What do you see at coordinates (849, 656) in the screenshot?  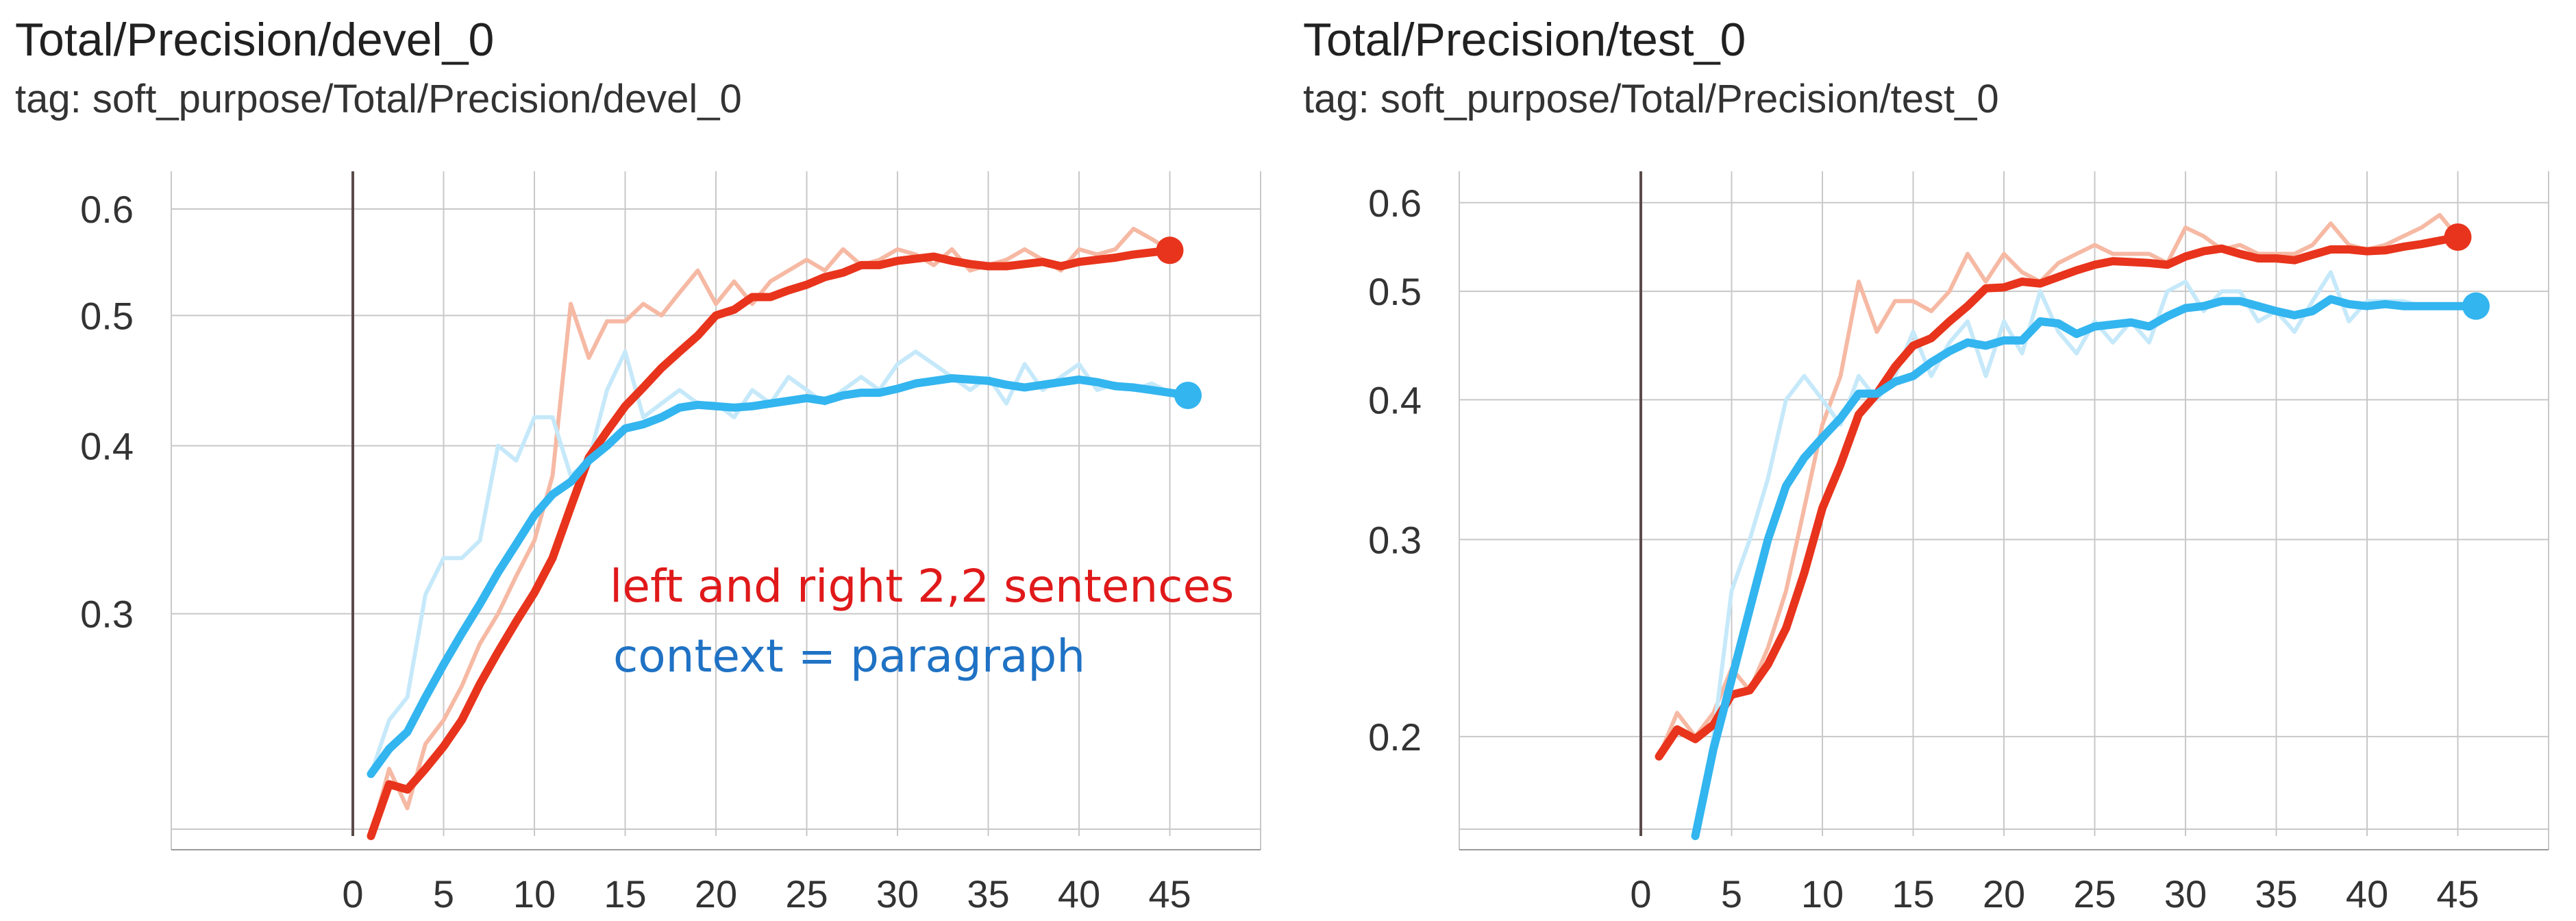 I see `annotation-context: context = paragraph` at bounding box center [849, 656].